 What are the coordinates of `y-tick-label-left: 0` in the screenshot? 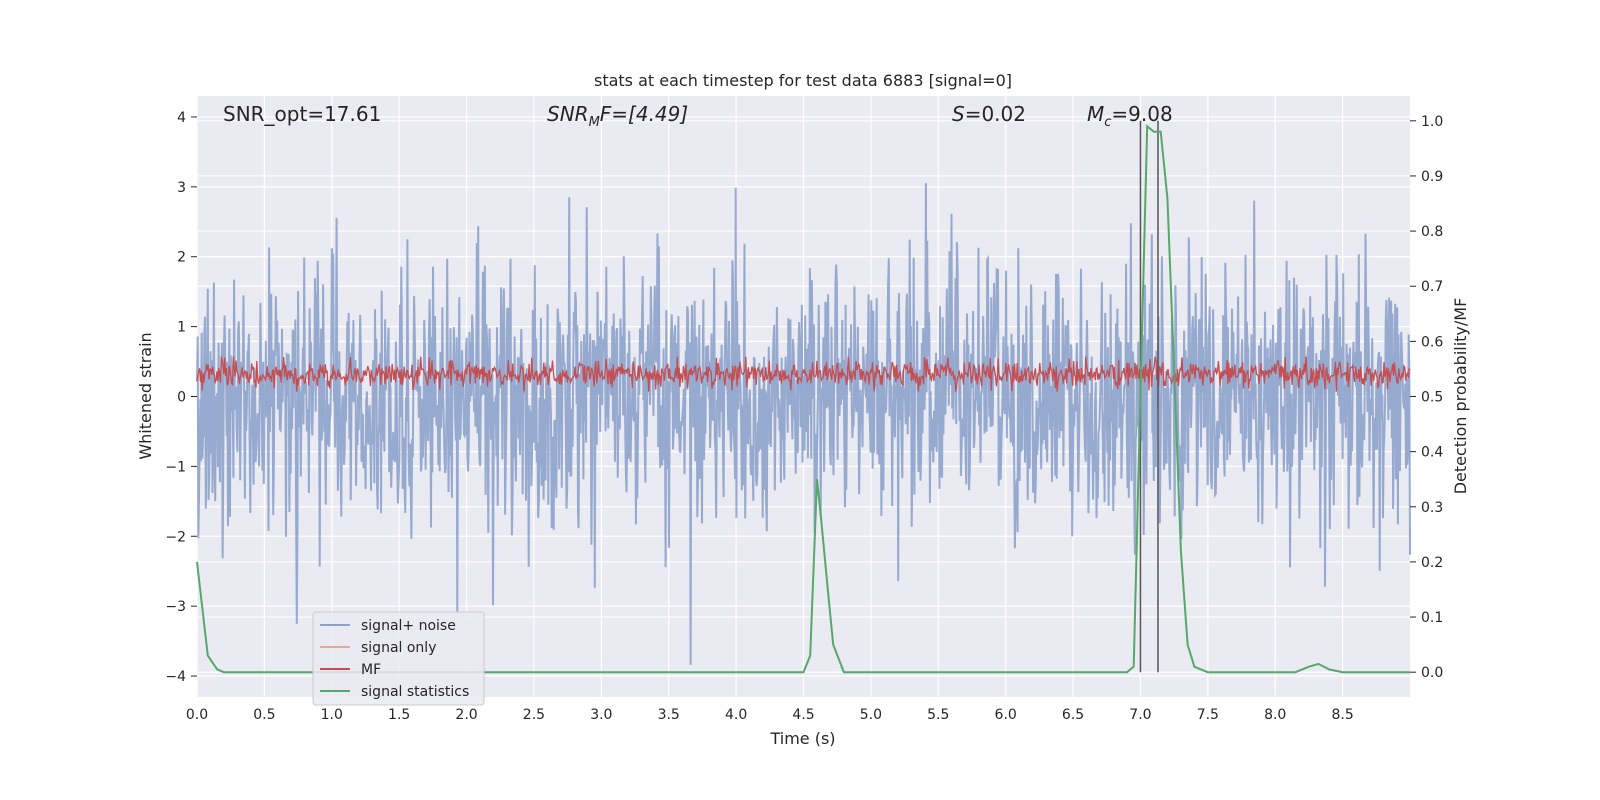 It's located at (181, 398).